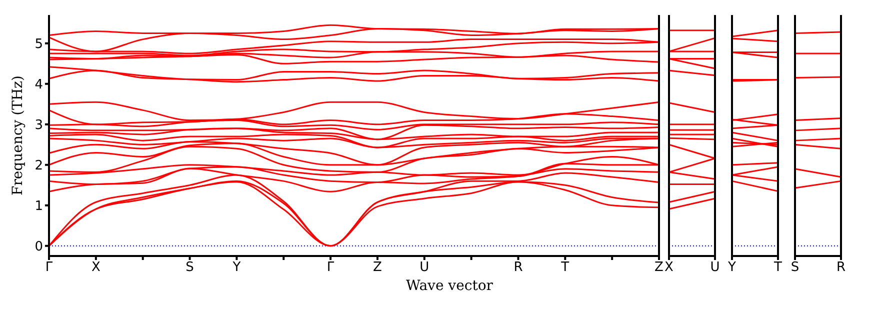 The width and height of the screenshot is (869, 310). What do you see at coordinates (18, 135) in the screenshot?
I see `y-axis-title: Frequency (THz)` at bounding box center [18, 135].